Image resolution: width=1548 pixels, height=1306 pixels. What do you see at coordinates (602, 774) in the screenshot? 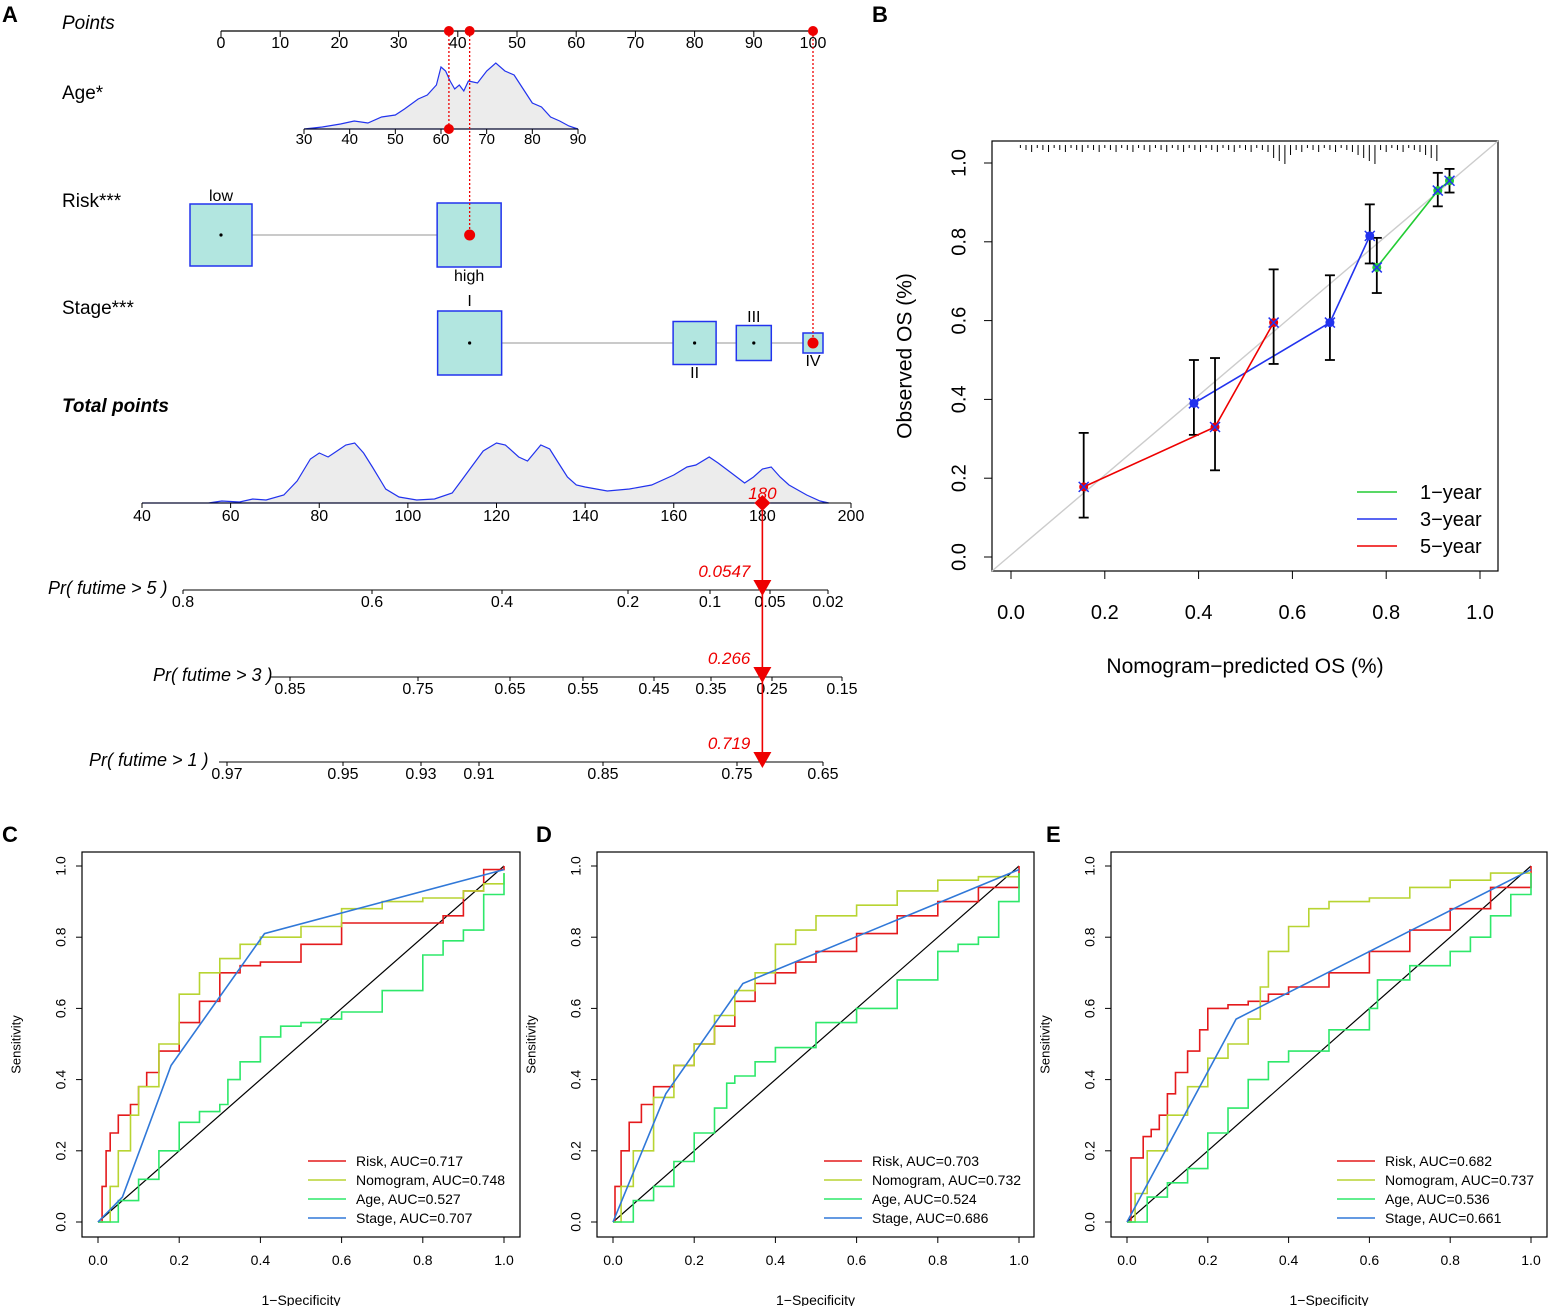
I see `survival-1yr-tick-label: 0.85` at bounding box center [602, 774].